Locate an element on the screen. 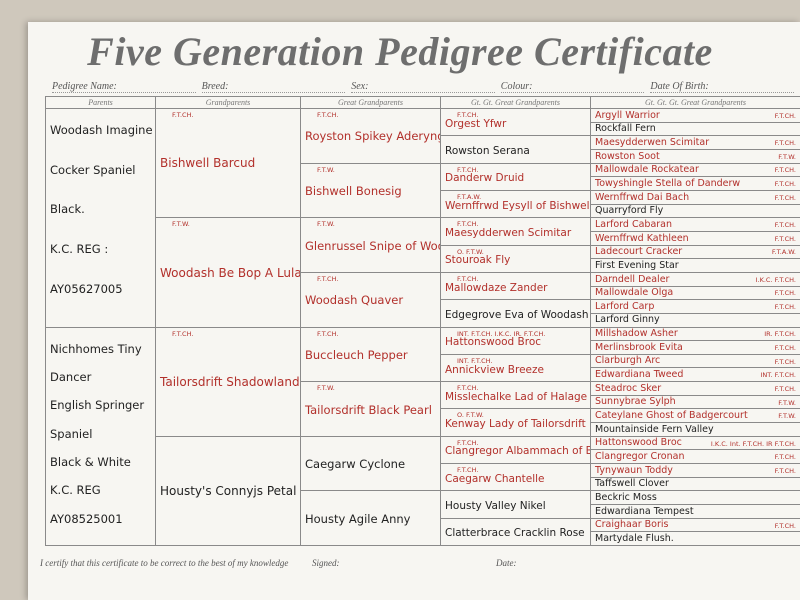 This screenshot has width=800, height=600. dog-name: Quarryford Fly is located at coordinates (629, 211).